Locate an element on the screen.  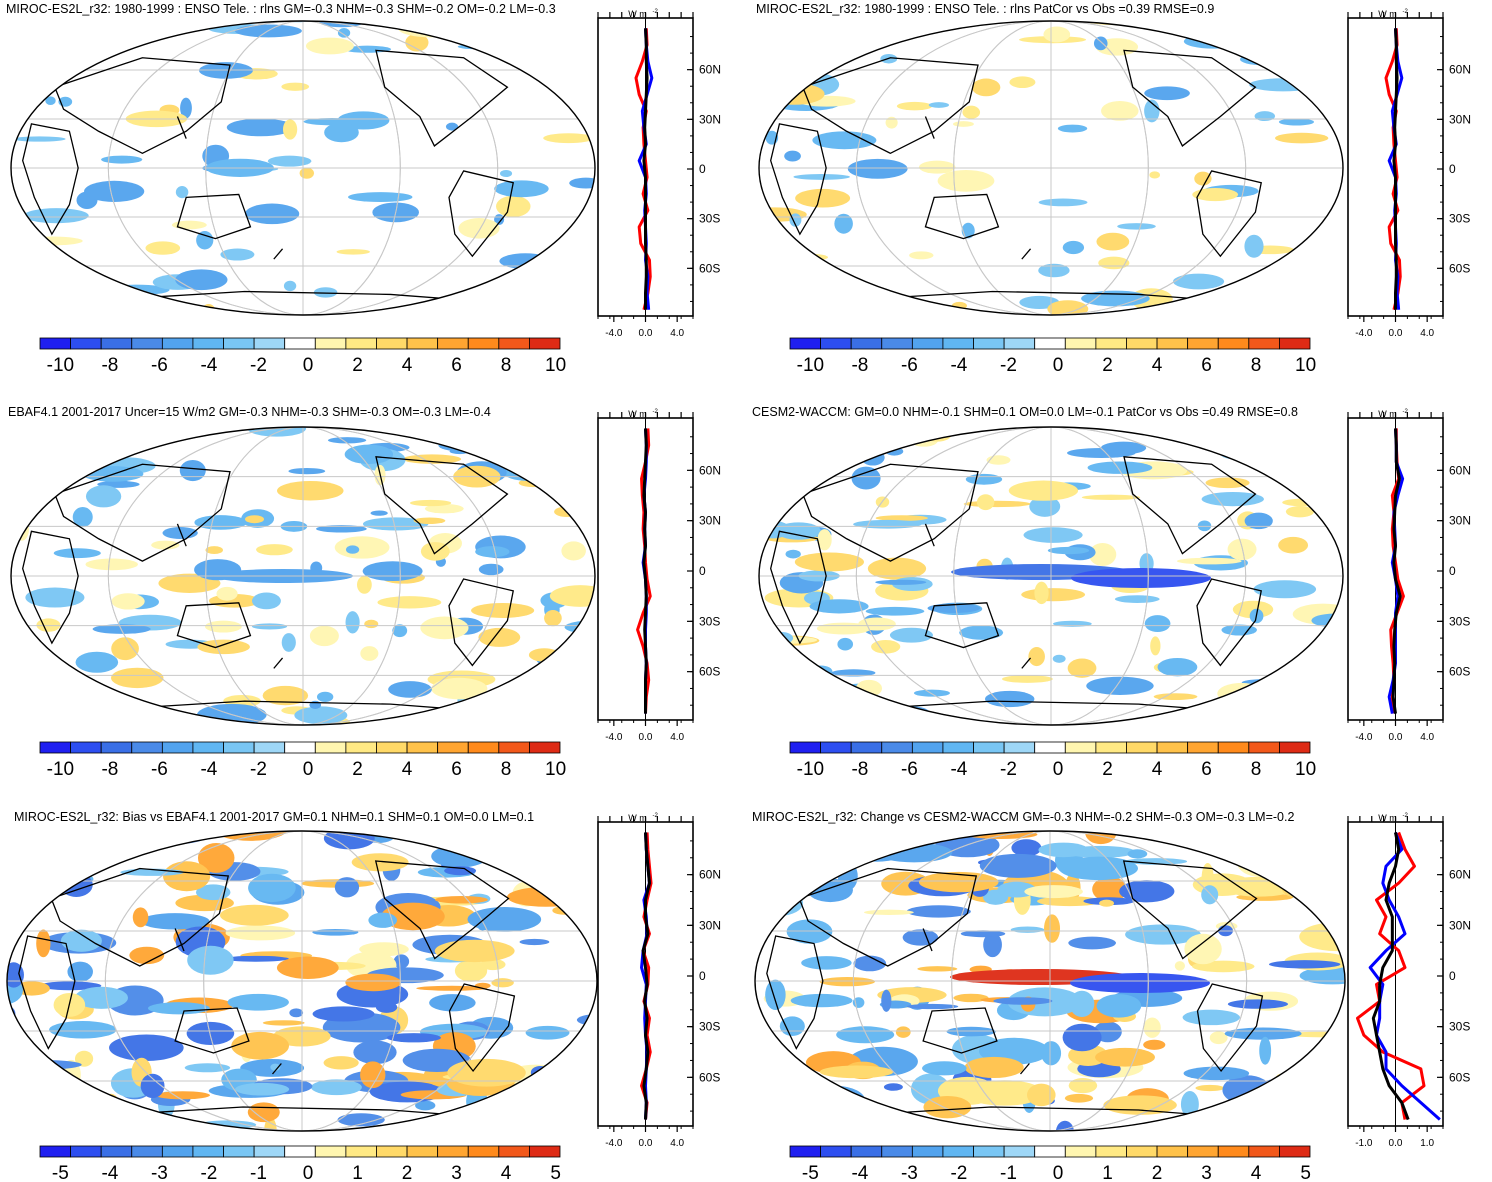
colorbar-5-label-10: 4 is located at coordinates (506, 1172).